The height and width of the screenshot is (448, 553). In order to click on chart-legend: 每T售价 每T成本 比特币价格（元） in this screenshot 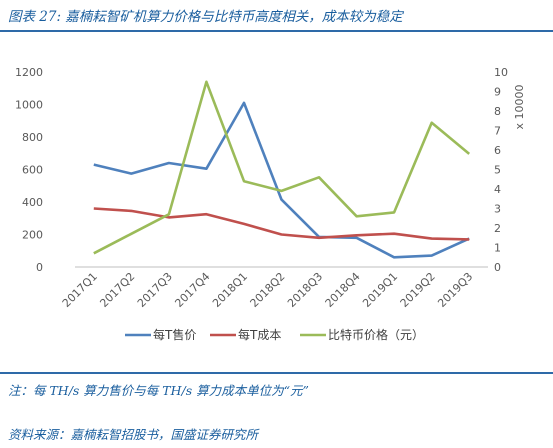, I will do `click(274, 334)`.